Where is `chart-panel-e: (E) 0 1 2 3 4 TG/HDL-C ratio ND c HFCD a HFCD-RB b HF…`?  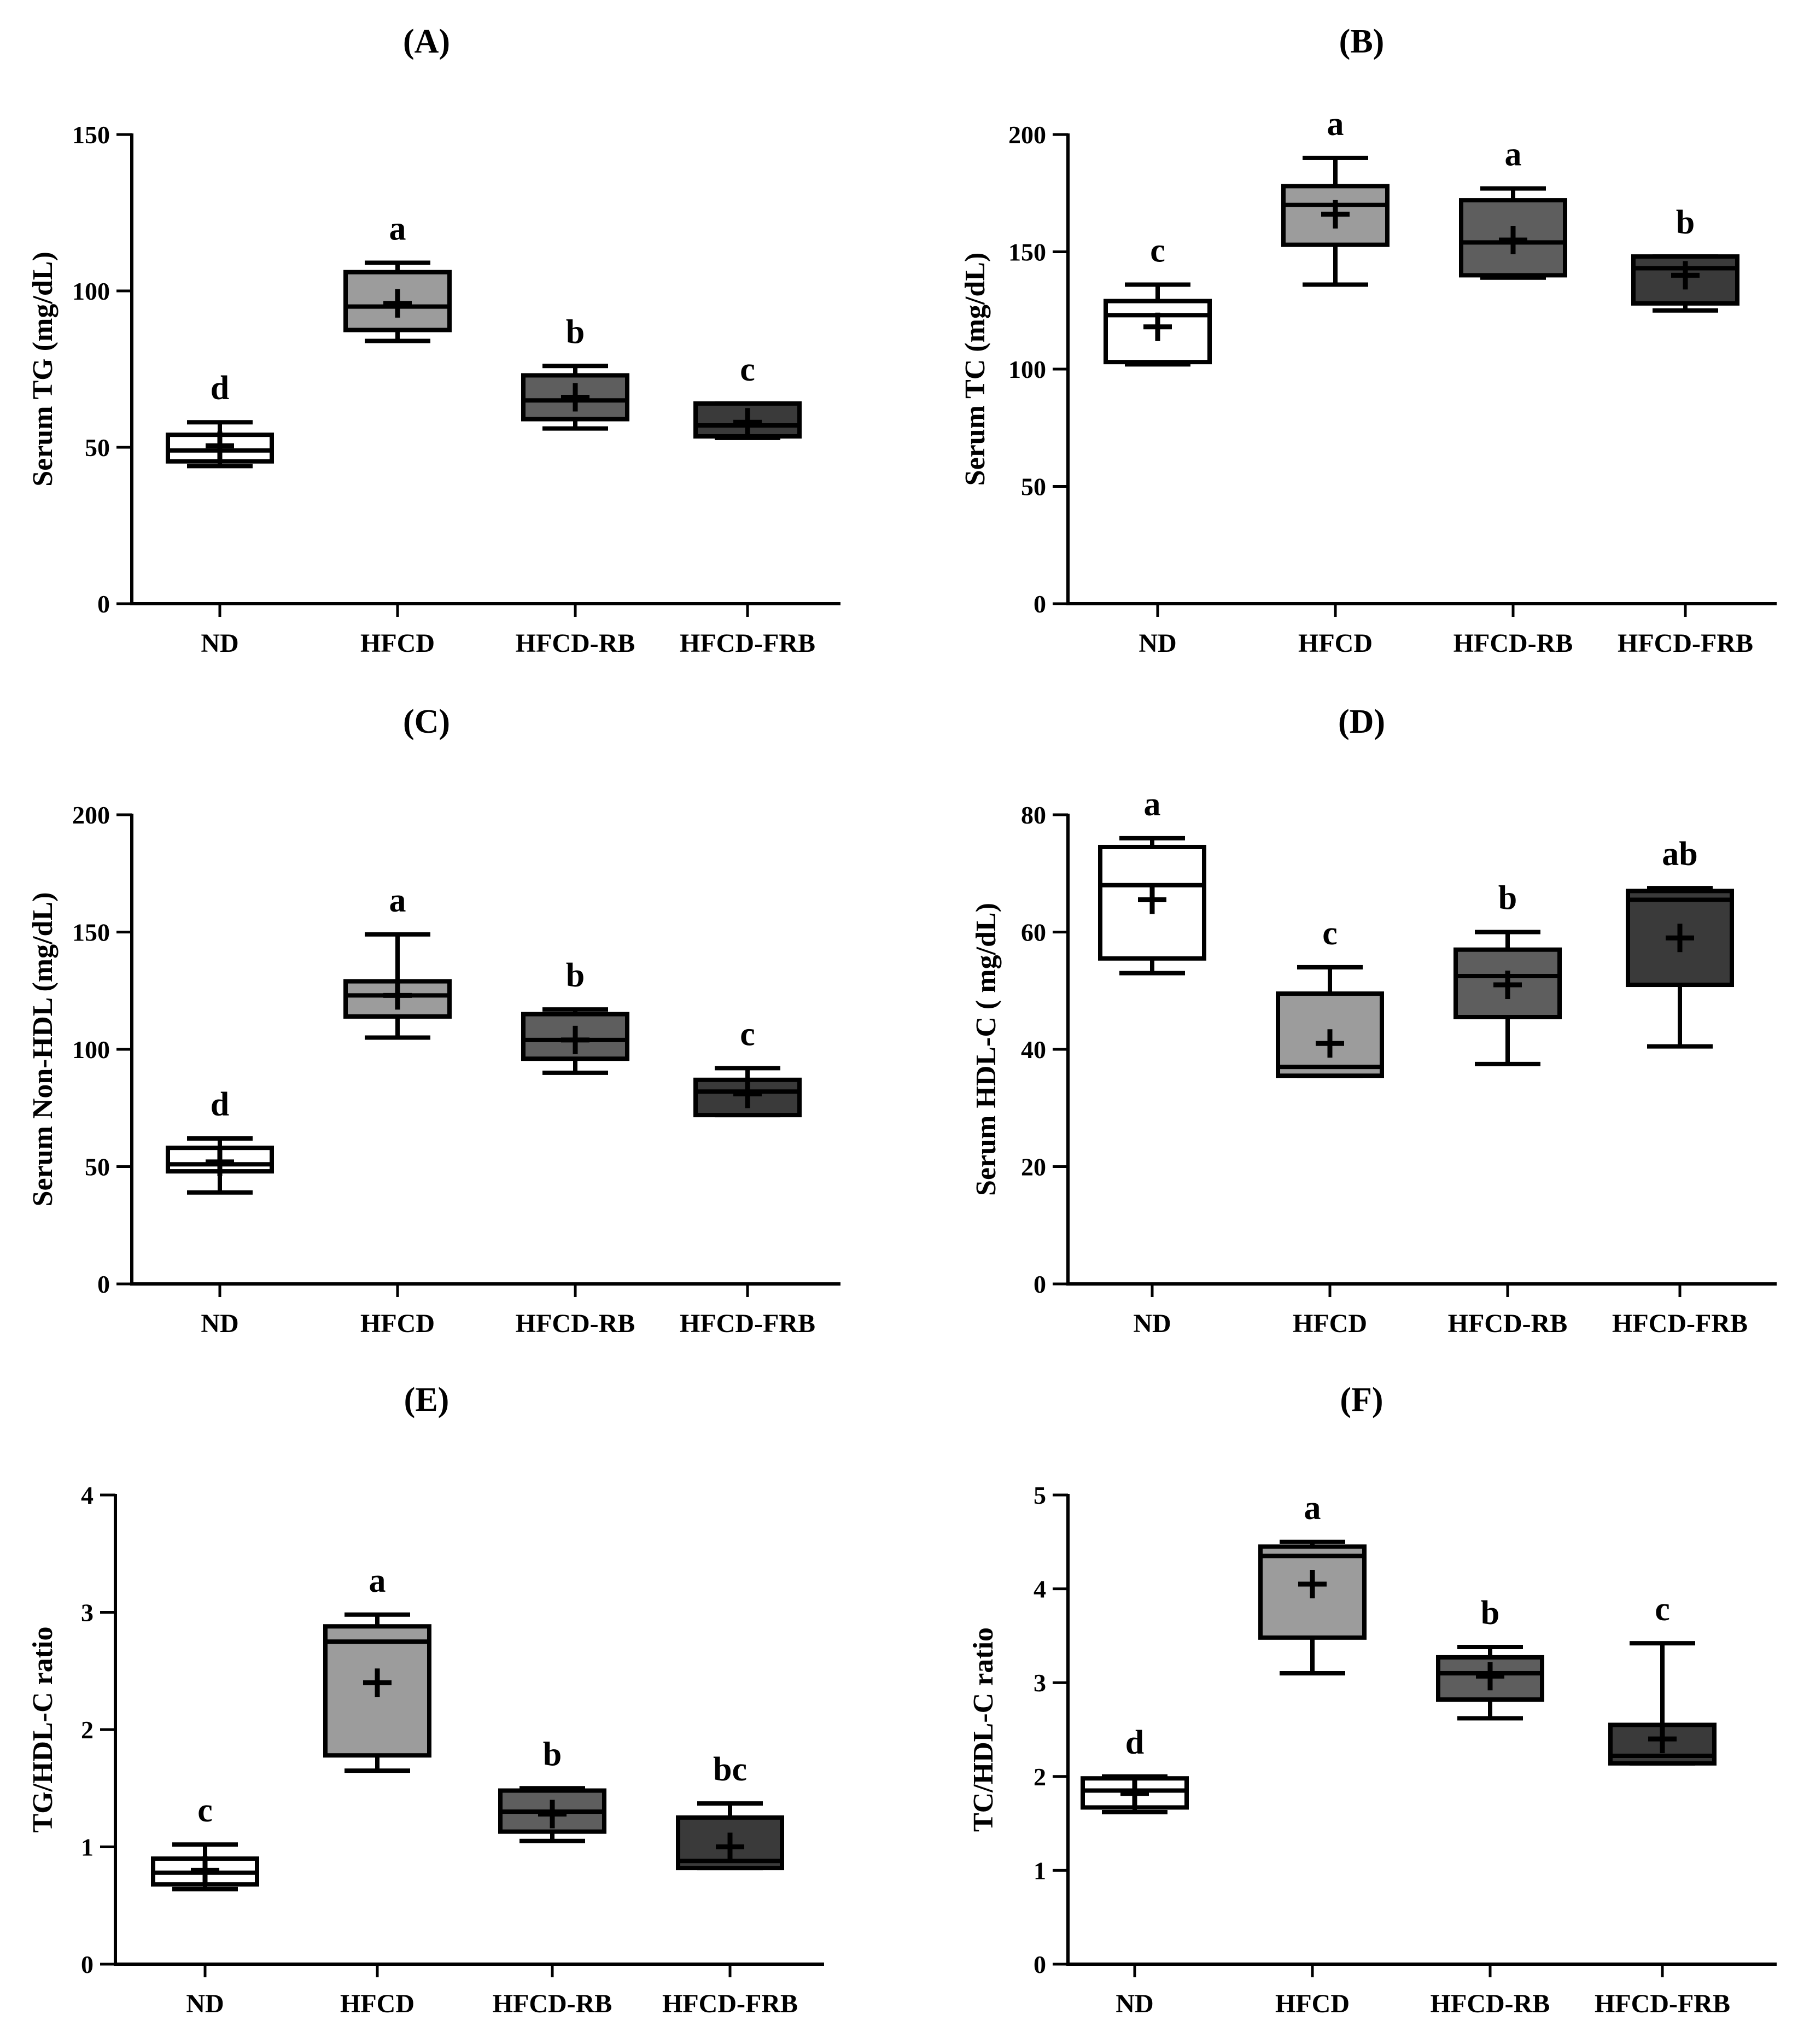 chart-panel-e: (E) 0 1 2 3 4 TG/HDL-C ratio ND c HFCD a HFCD-RB b HF… is located at coordinates (425, 1699).